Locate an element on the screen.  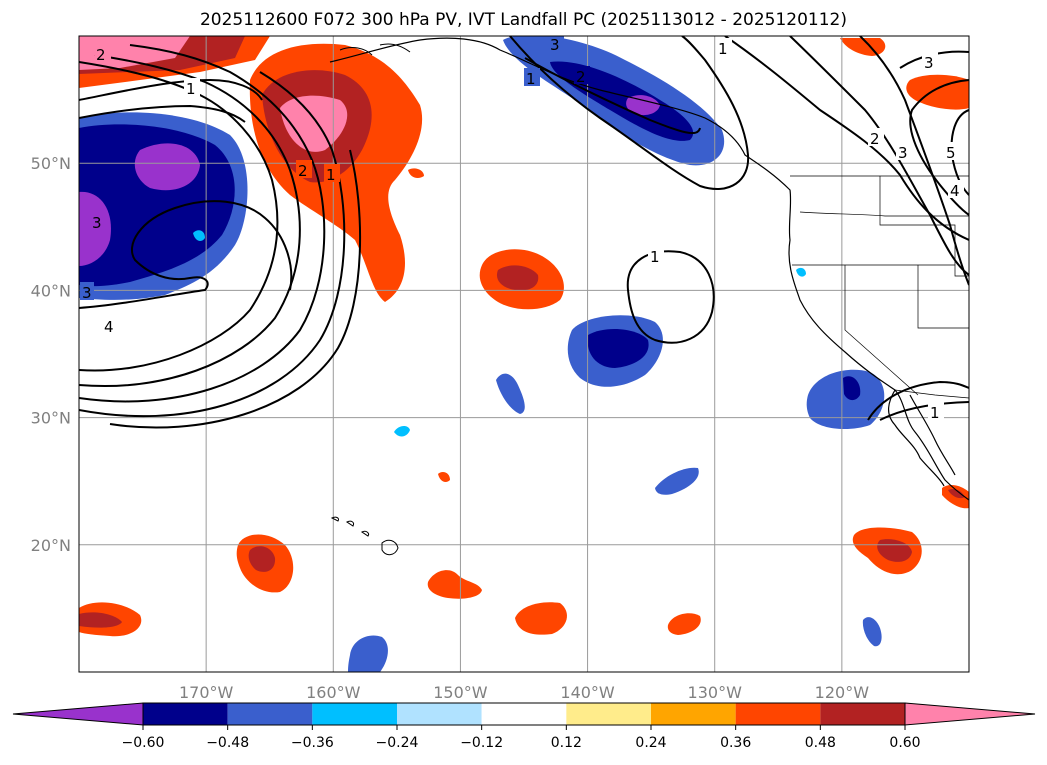
colorbar-tick-label: −0.24 is located at coordinates (397, 743).